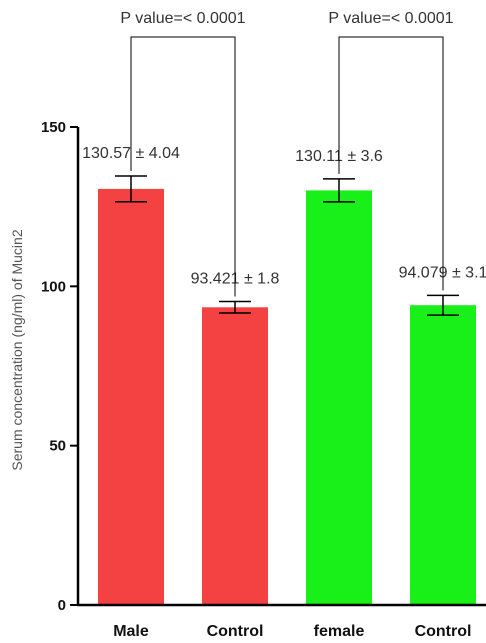 The width and height of the screenshot is (486, 643). Describe the element at coordinates (131, 631) in the screenshot. I see `x-tick-label: Male` at that location.